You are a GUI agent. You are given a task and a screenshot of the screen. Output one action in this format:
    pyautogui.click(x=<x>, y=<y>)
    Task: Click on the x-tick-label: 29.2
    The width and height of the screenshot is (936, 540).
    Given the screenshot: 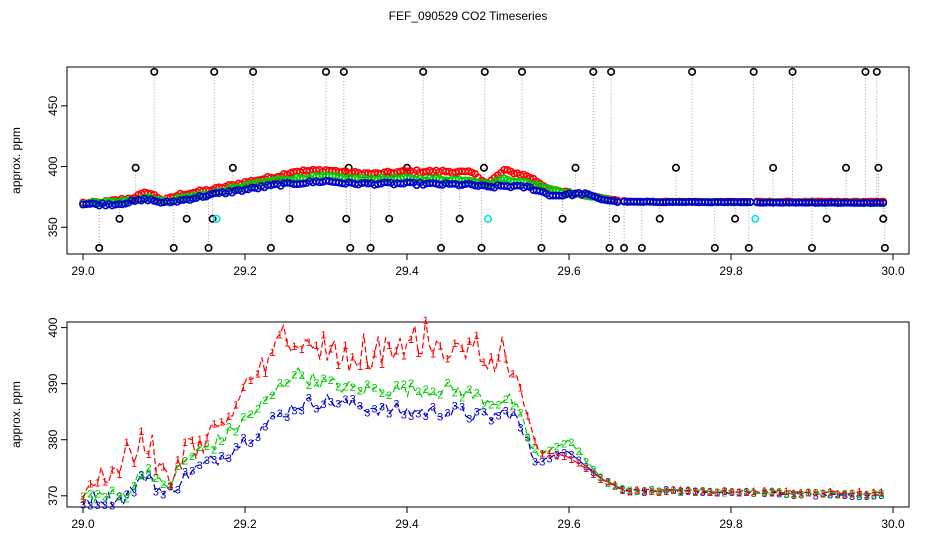 What is the action you would take?
    pyautogui.click(x=245, y=524)
    